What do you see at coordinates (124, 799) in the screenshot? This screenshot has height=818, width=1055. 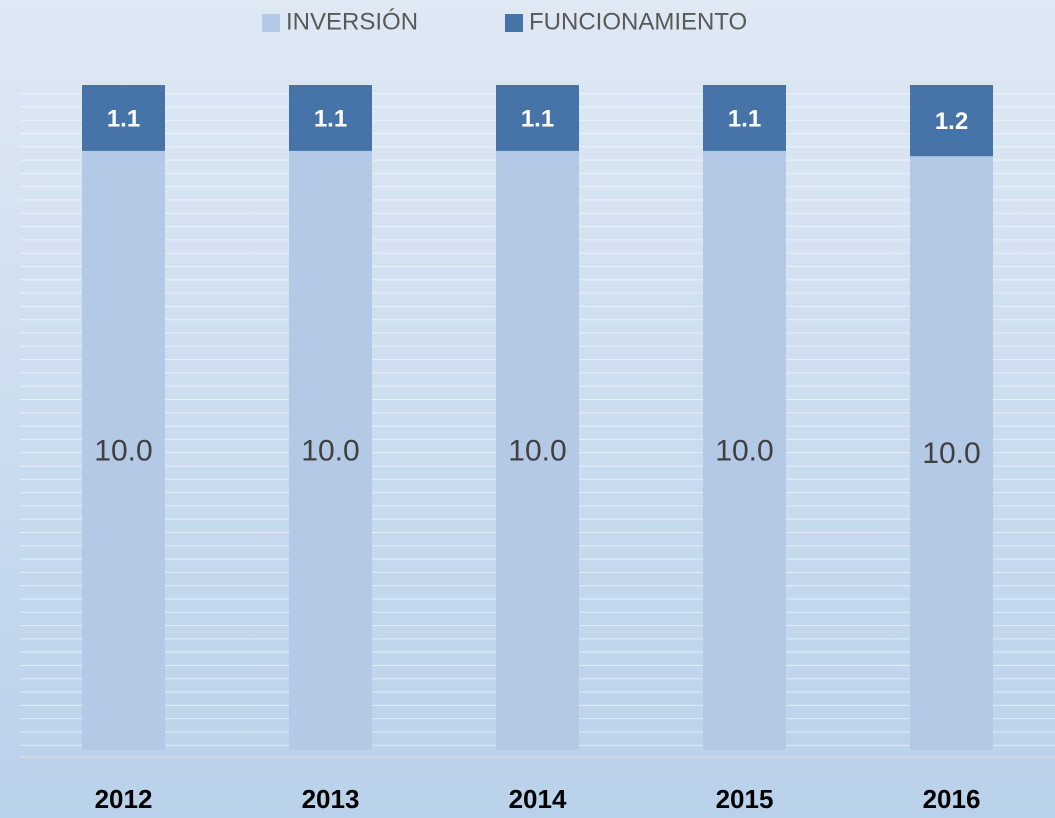 I see `x-tick-label: 2012` at bounding box center [124, 799].